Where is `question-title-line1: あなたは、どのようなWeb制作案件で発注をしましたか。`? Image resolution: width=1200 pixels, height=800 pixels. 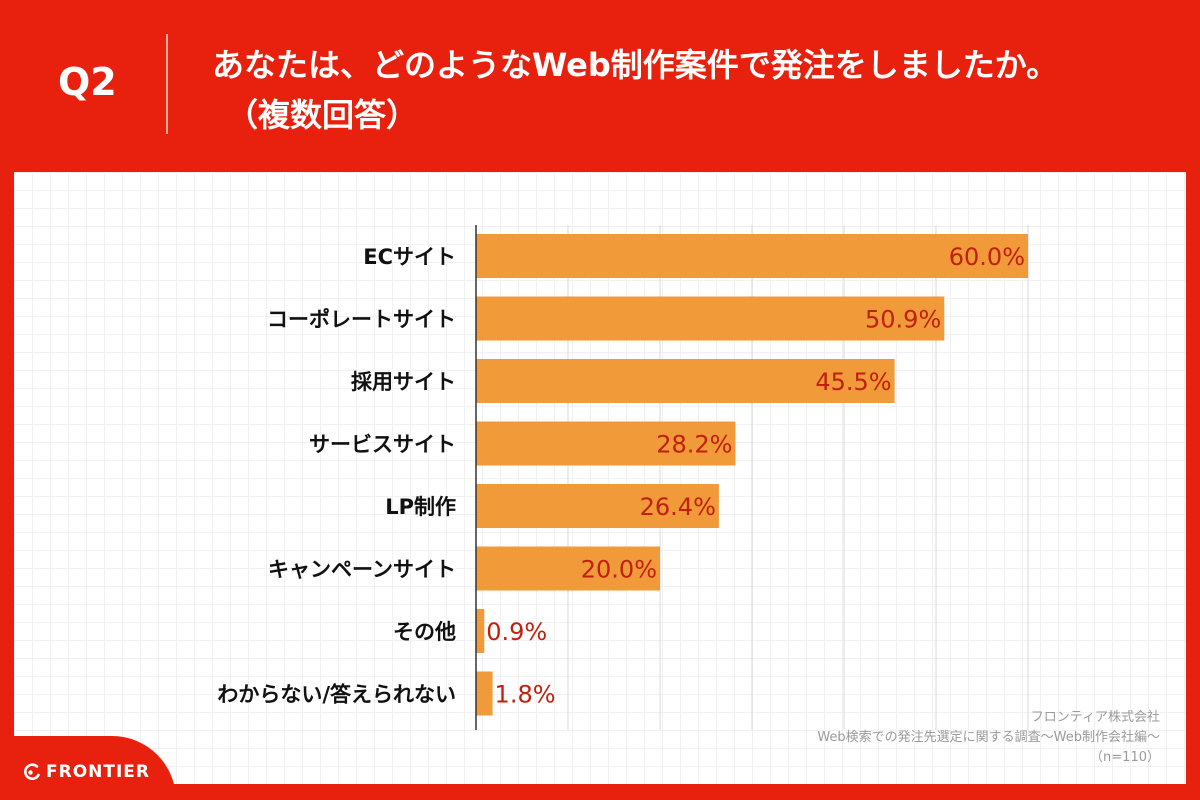
question-title-line1: あなたは、どのようなWeb制作案件で発注をしましたか。 is located at coordinates (635, 65).